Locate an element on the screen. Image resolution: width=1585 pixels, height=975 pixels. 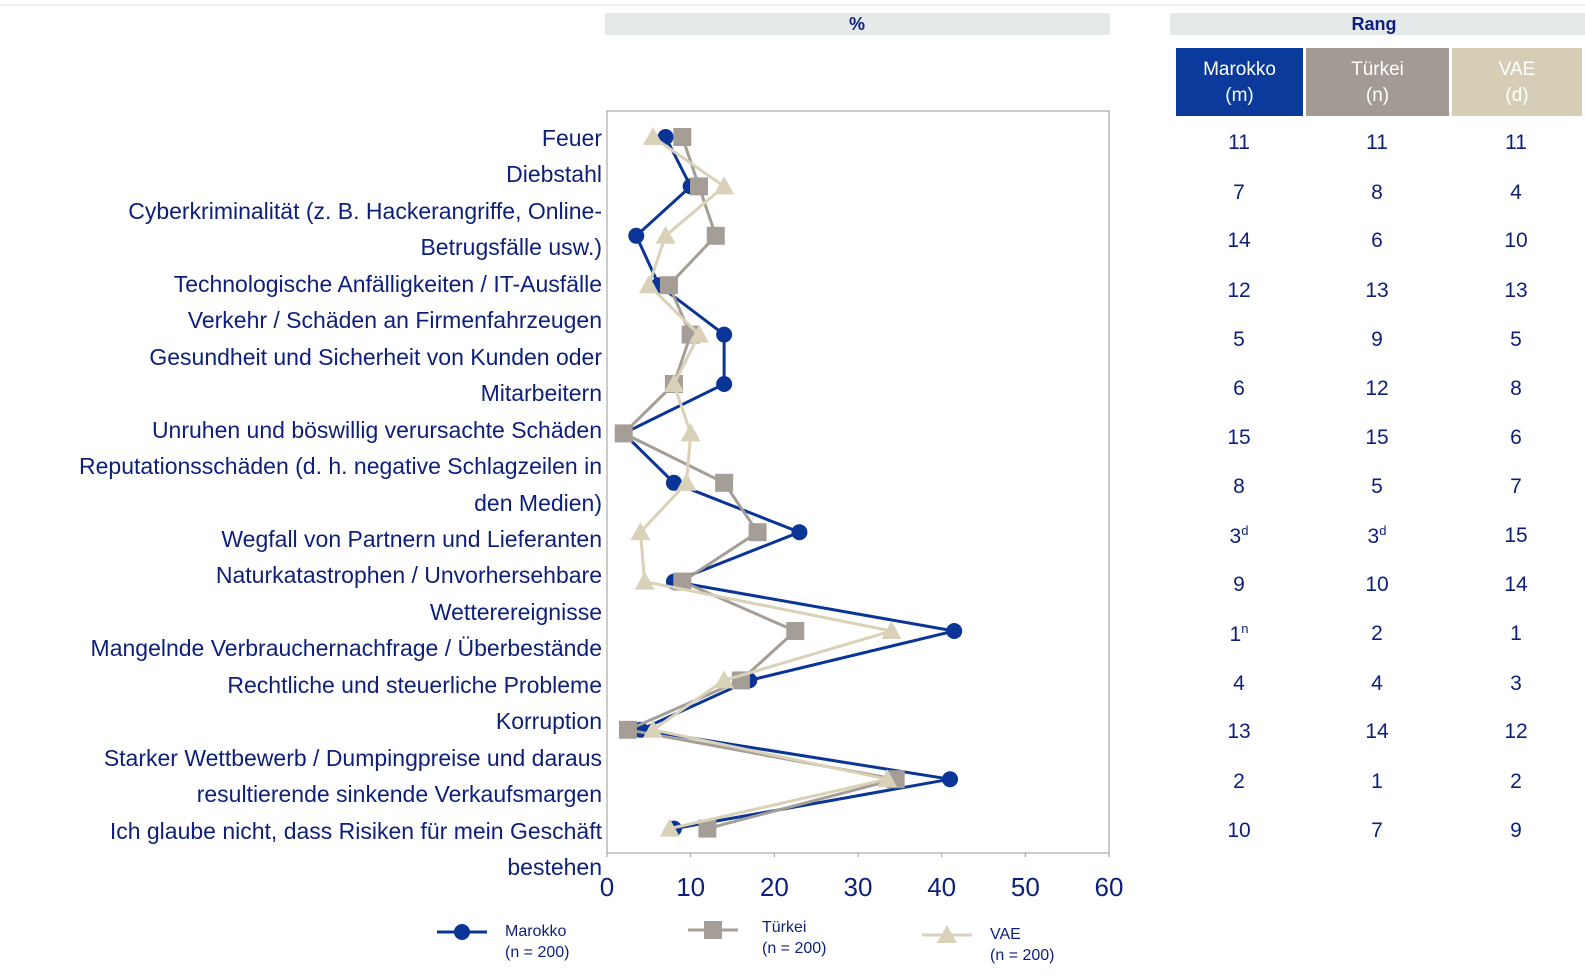
rank-cell: 8 is located at coordinates (1239, 486).